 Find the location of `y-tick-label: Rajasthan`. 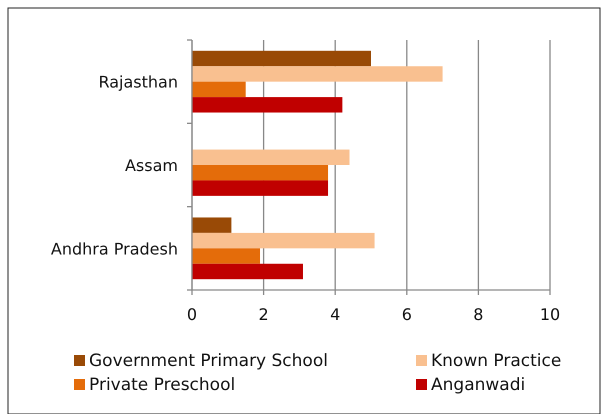

y-tick-label: Rajasthan is located at coordinates (138, 82).